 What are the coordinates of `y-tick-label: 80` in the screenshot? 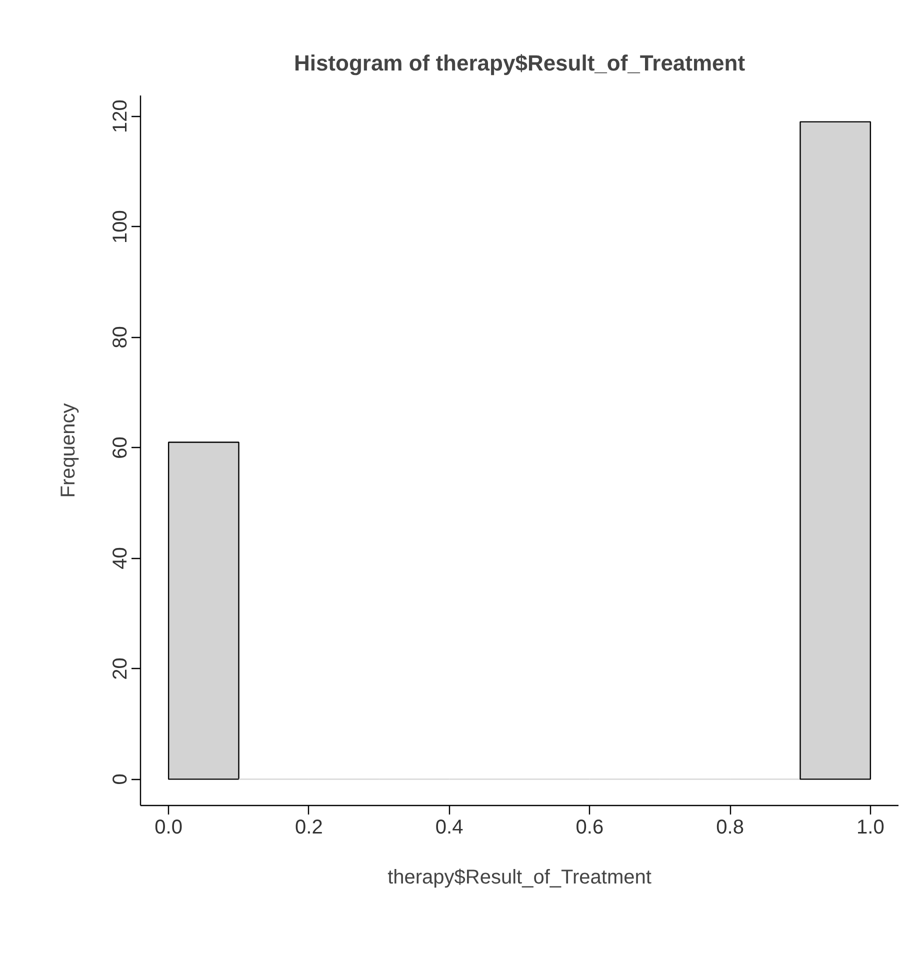 It's located at (121, 337).